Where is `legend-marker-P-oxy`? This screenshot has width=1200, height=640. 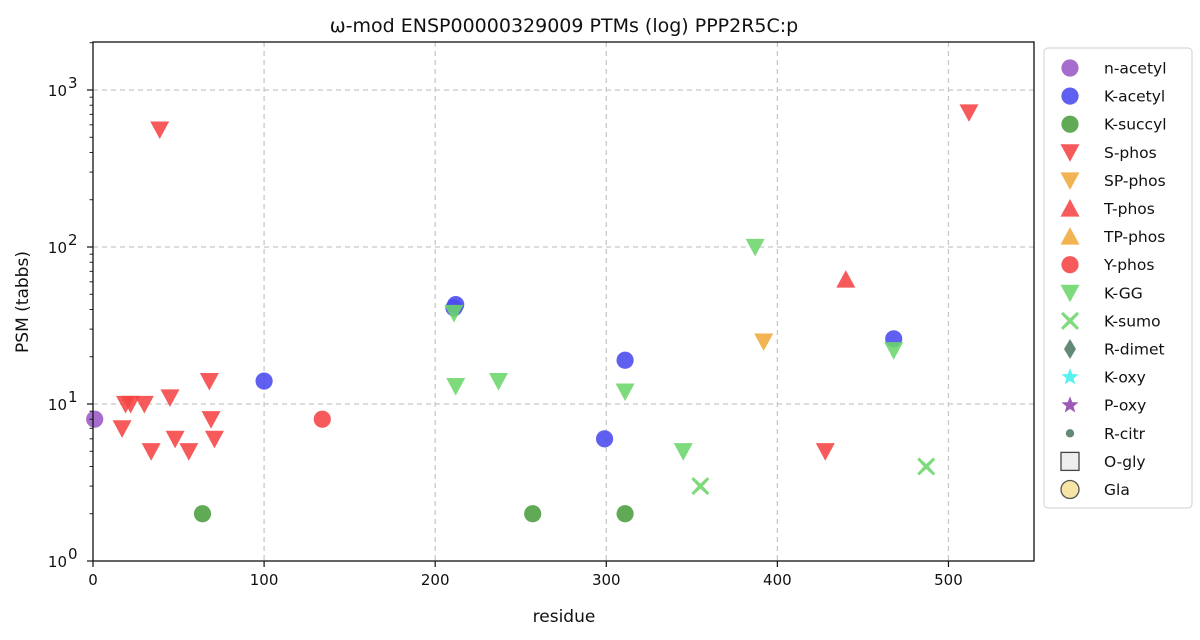
legend-marker-P-oxy is located at coordinates (1070, 404).